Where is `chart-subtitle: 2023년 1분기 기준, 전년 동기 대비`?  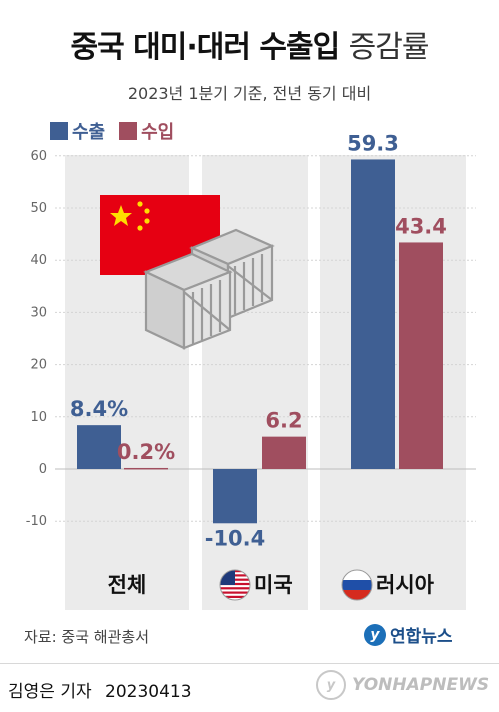
chart-subtitle: 2023년 1분기 기준, 전년 동기 대비 is located at coordinates (249, 93).